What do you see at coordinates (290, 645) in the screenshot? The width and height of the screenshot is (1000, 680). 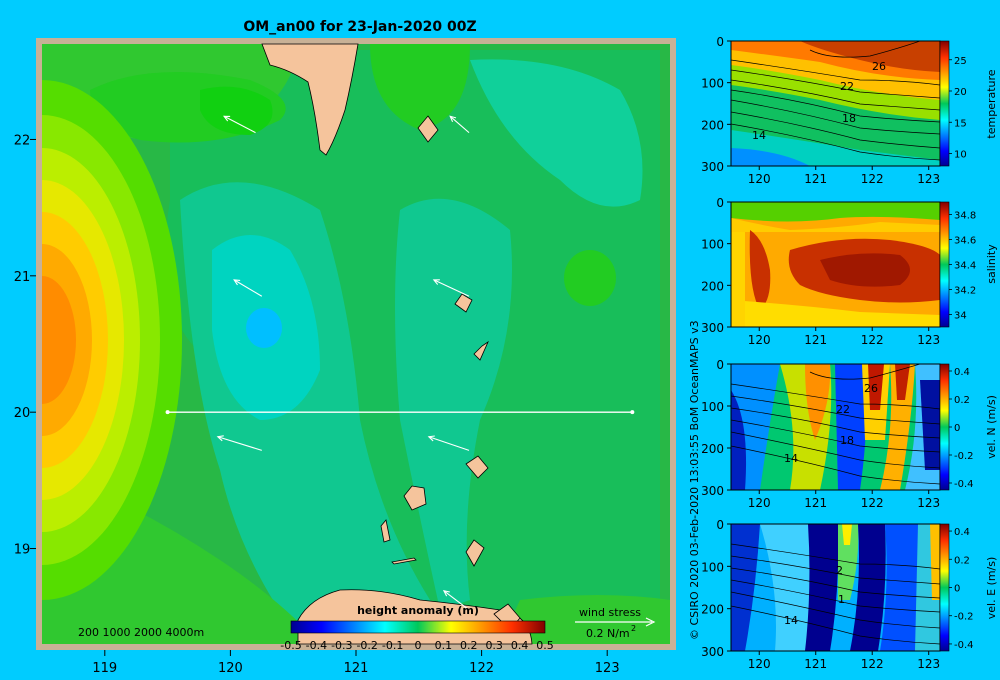 I see `colorbar-tick-label: -0.5` at bounding box center [290, 645].